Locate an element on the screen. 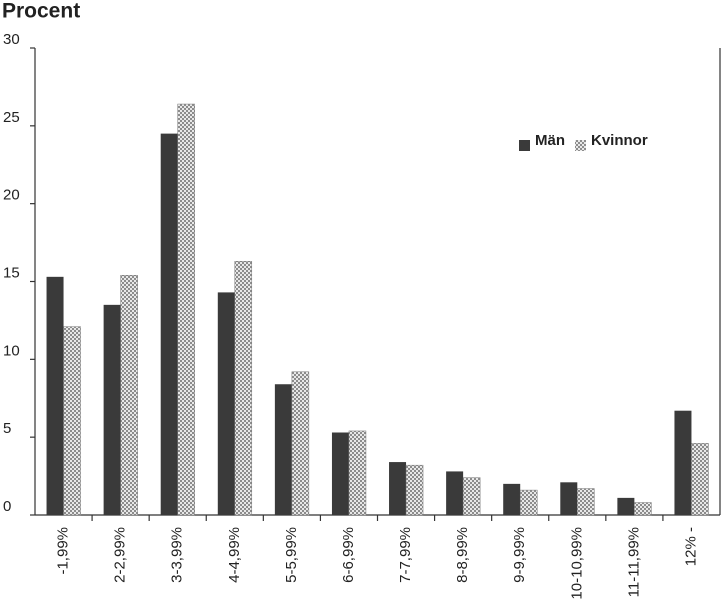 This screenshot has height=615, width=724. x-tick-label: 6-6,99% is located at coordinates (348, 555).